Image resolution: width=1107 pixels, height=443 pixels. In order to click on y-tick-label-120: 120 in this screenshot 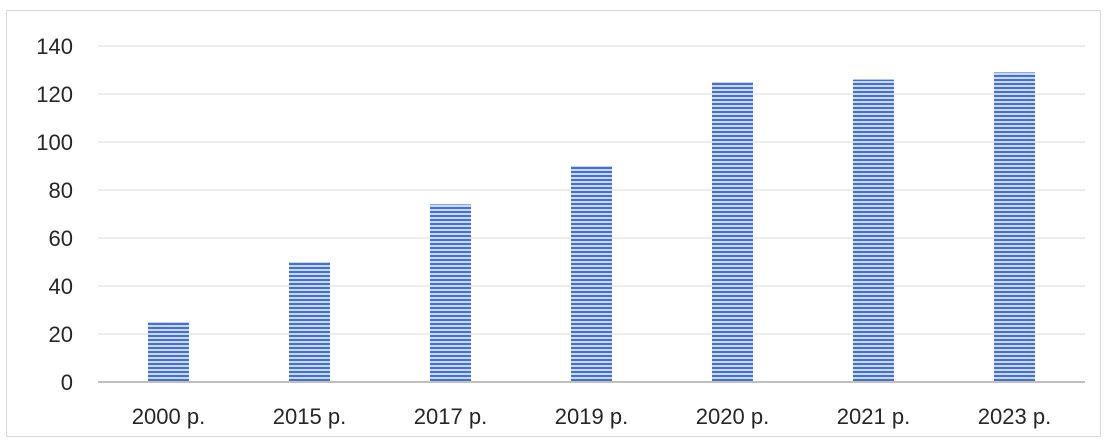, I will do `click(54, 94)`.